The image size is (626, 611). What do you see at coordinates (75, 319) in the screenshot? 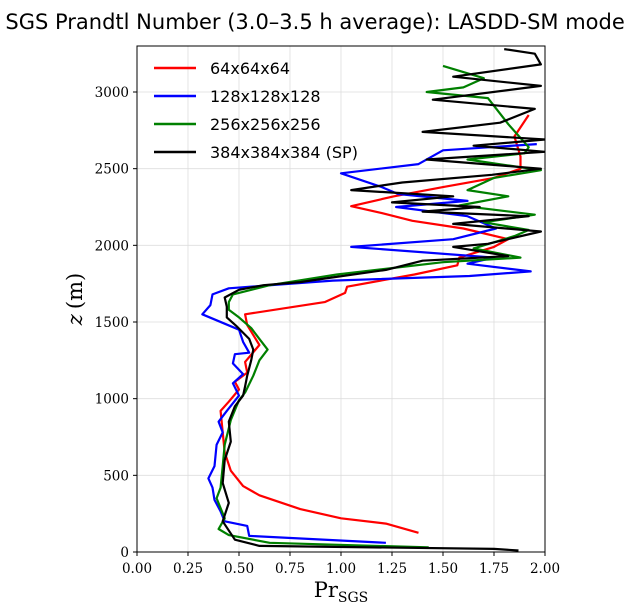
I see `y-axis-label-variable: z` at bounding box center [75, 319].